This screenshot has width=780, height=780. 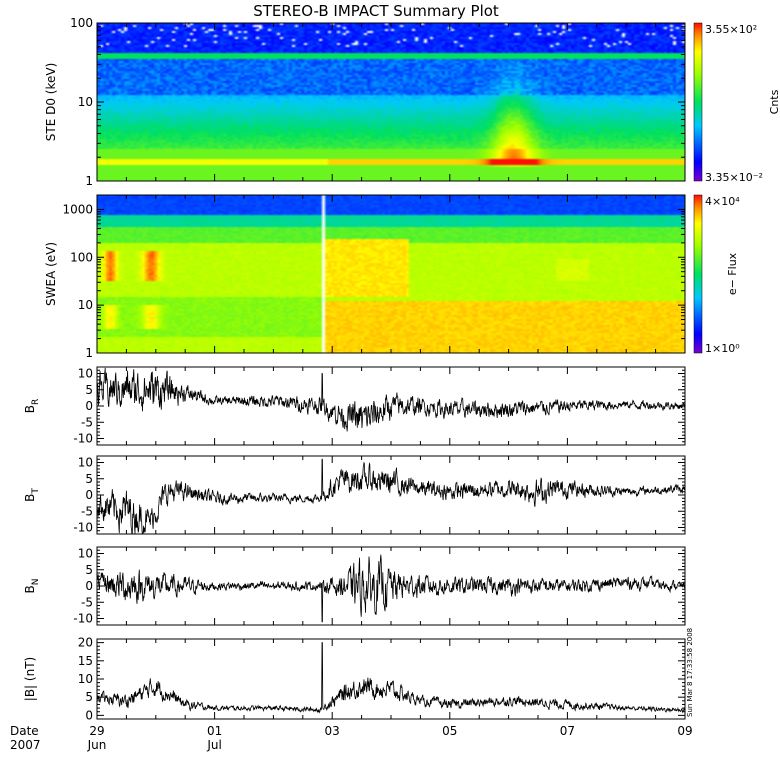 I want to click on date-tick-sublabel: Jun, so click(x=97, y=745).